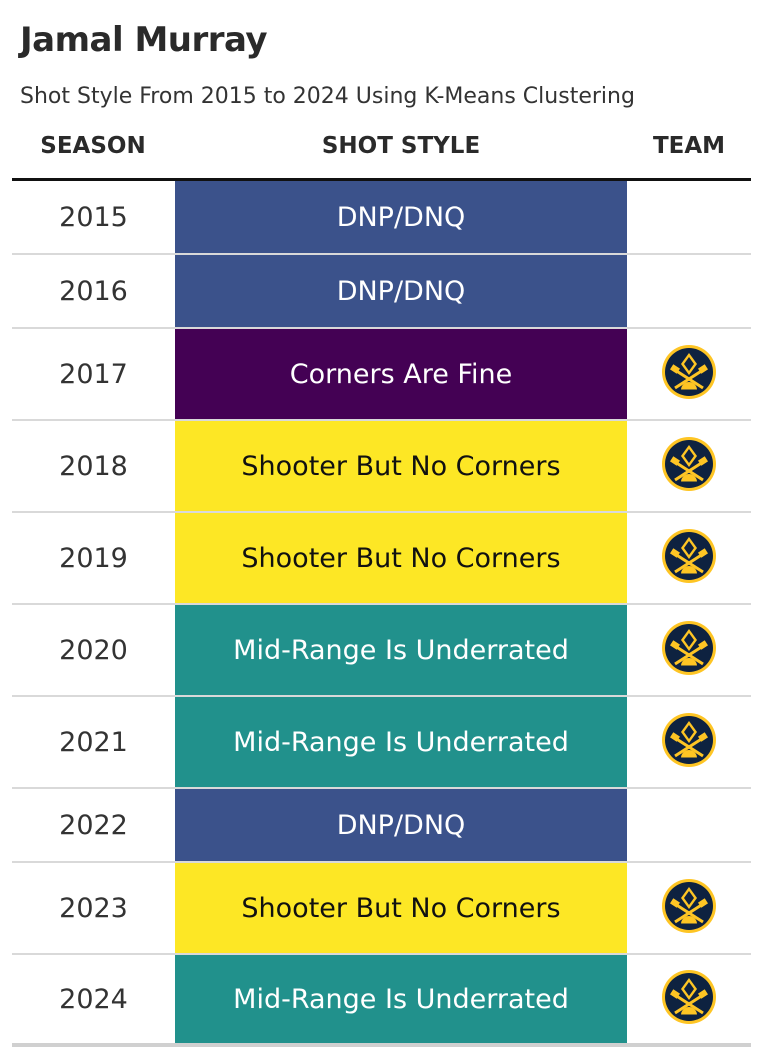 This screenshot has width=760, height=1058. What do you see at coordinates (93, 146) in the screenshot?
I see `column-header-season: SEASON` at bounding box center [93, 146].